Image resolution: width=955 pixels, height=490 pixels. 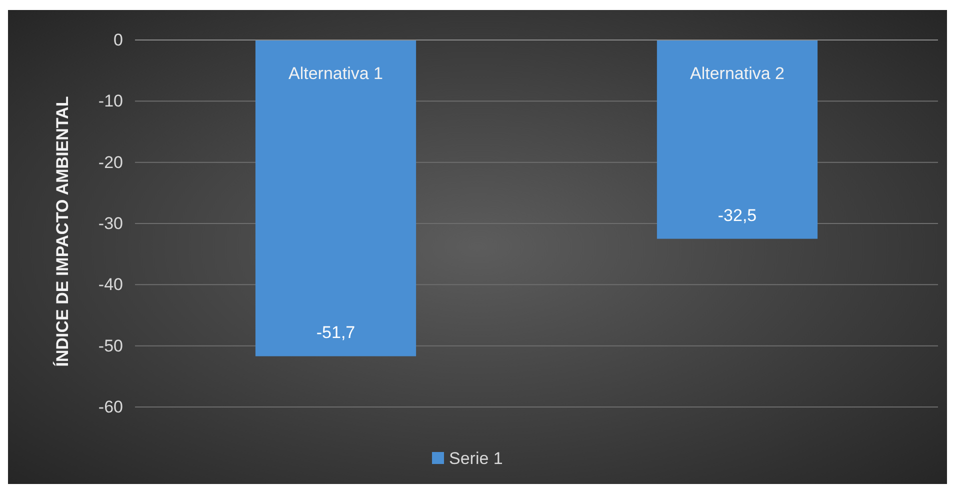 What do you see at coordinates (336, 332) in the screenshot?
I see `data-label: -51,7` at bounding box center [336, 332].